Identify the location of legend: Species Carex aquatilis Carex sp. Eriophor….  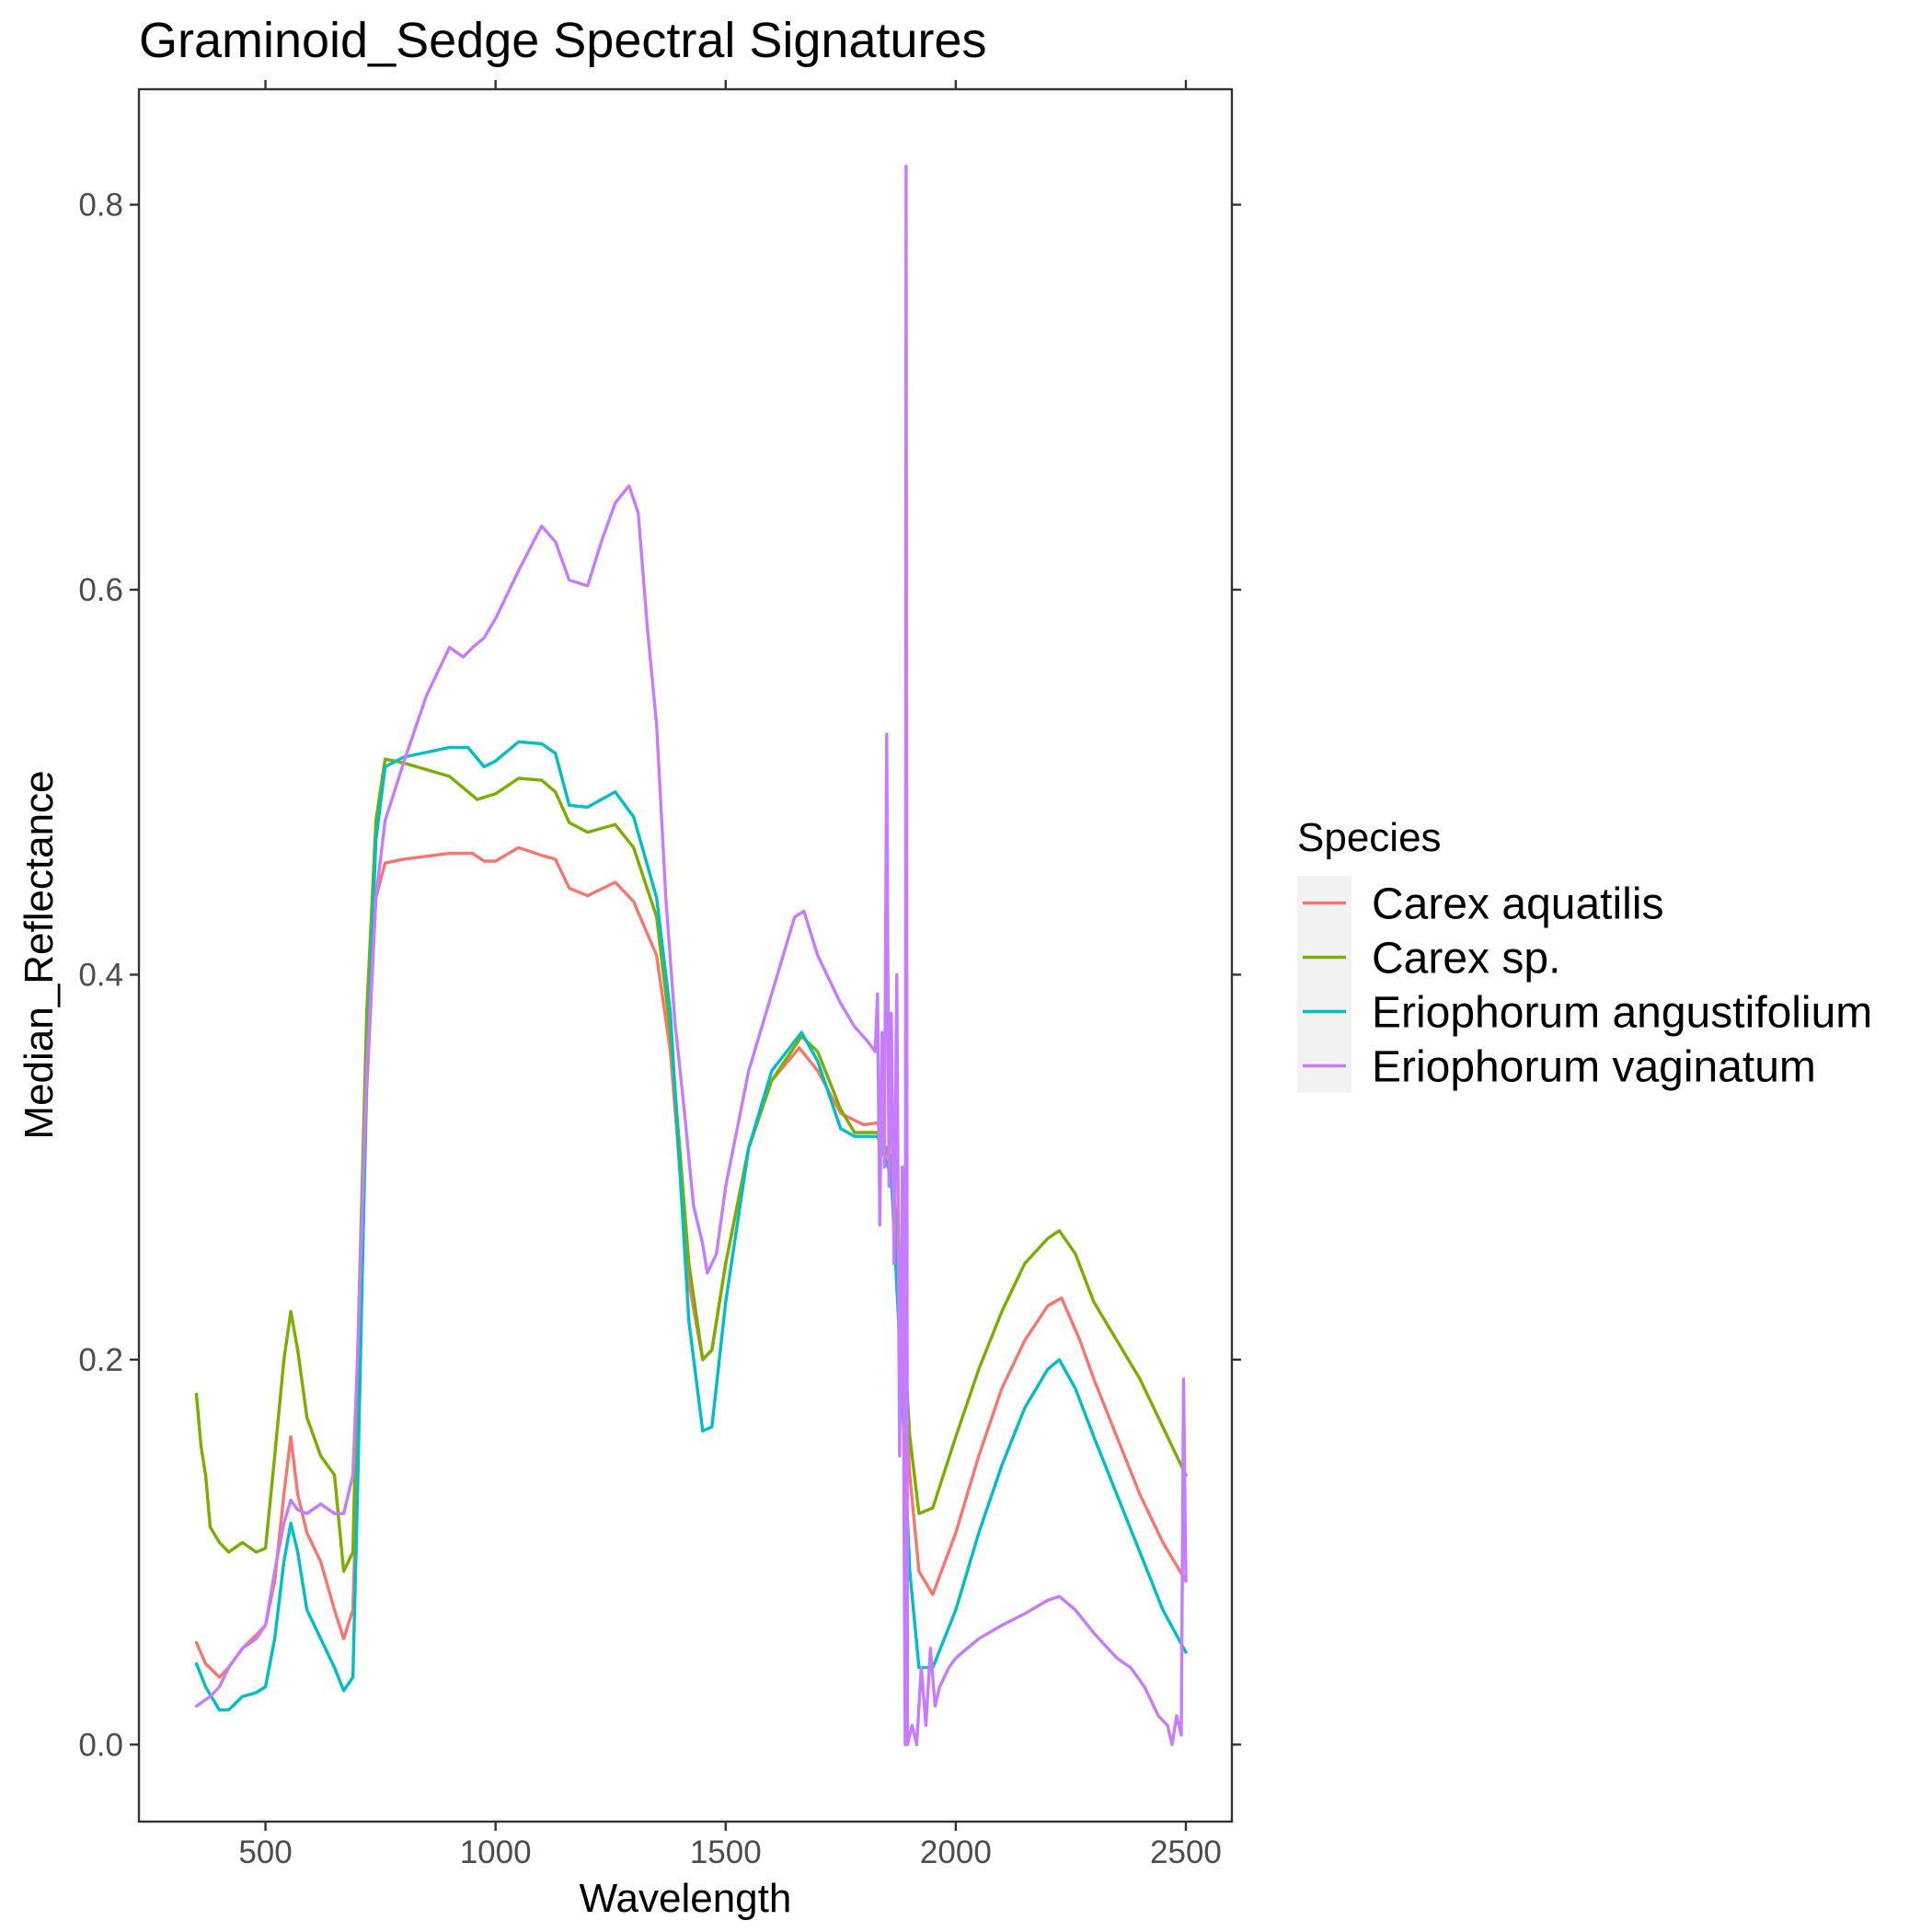
(1584, 954).